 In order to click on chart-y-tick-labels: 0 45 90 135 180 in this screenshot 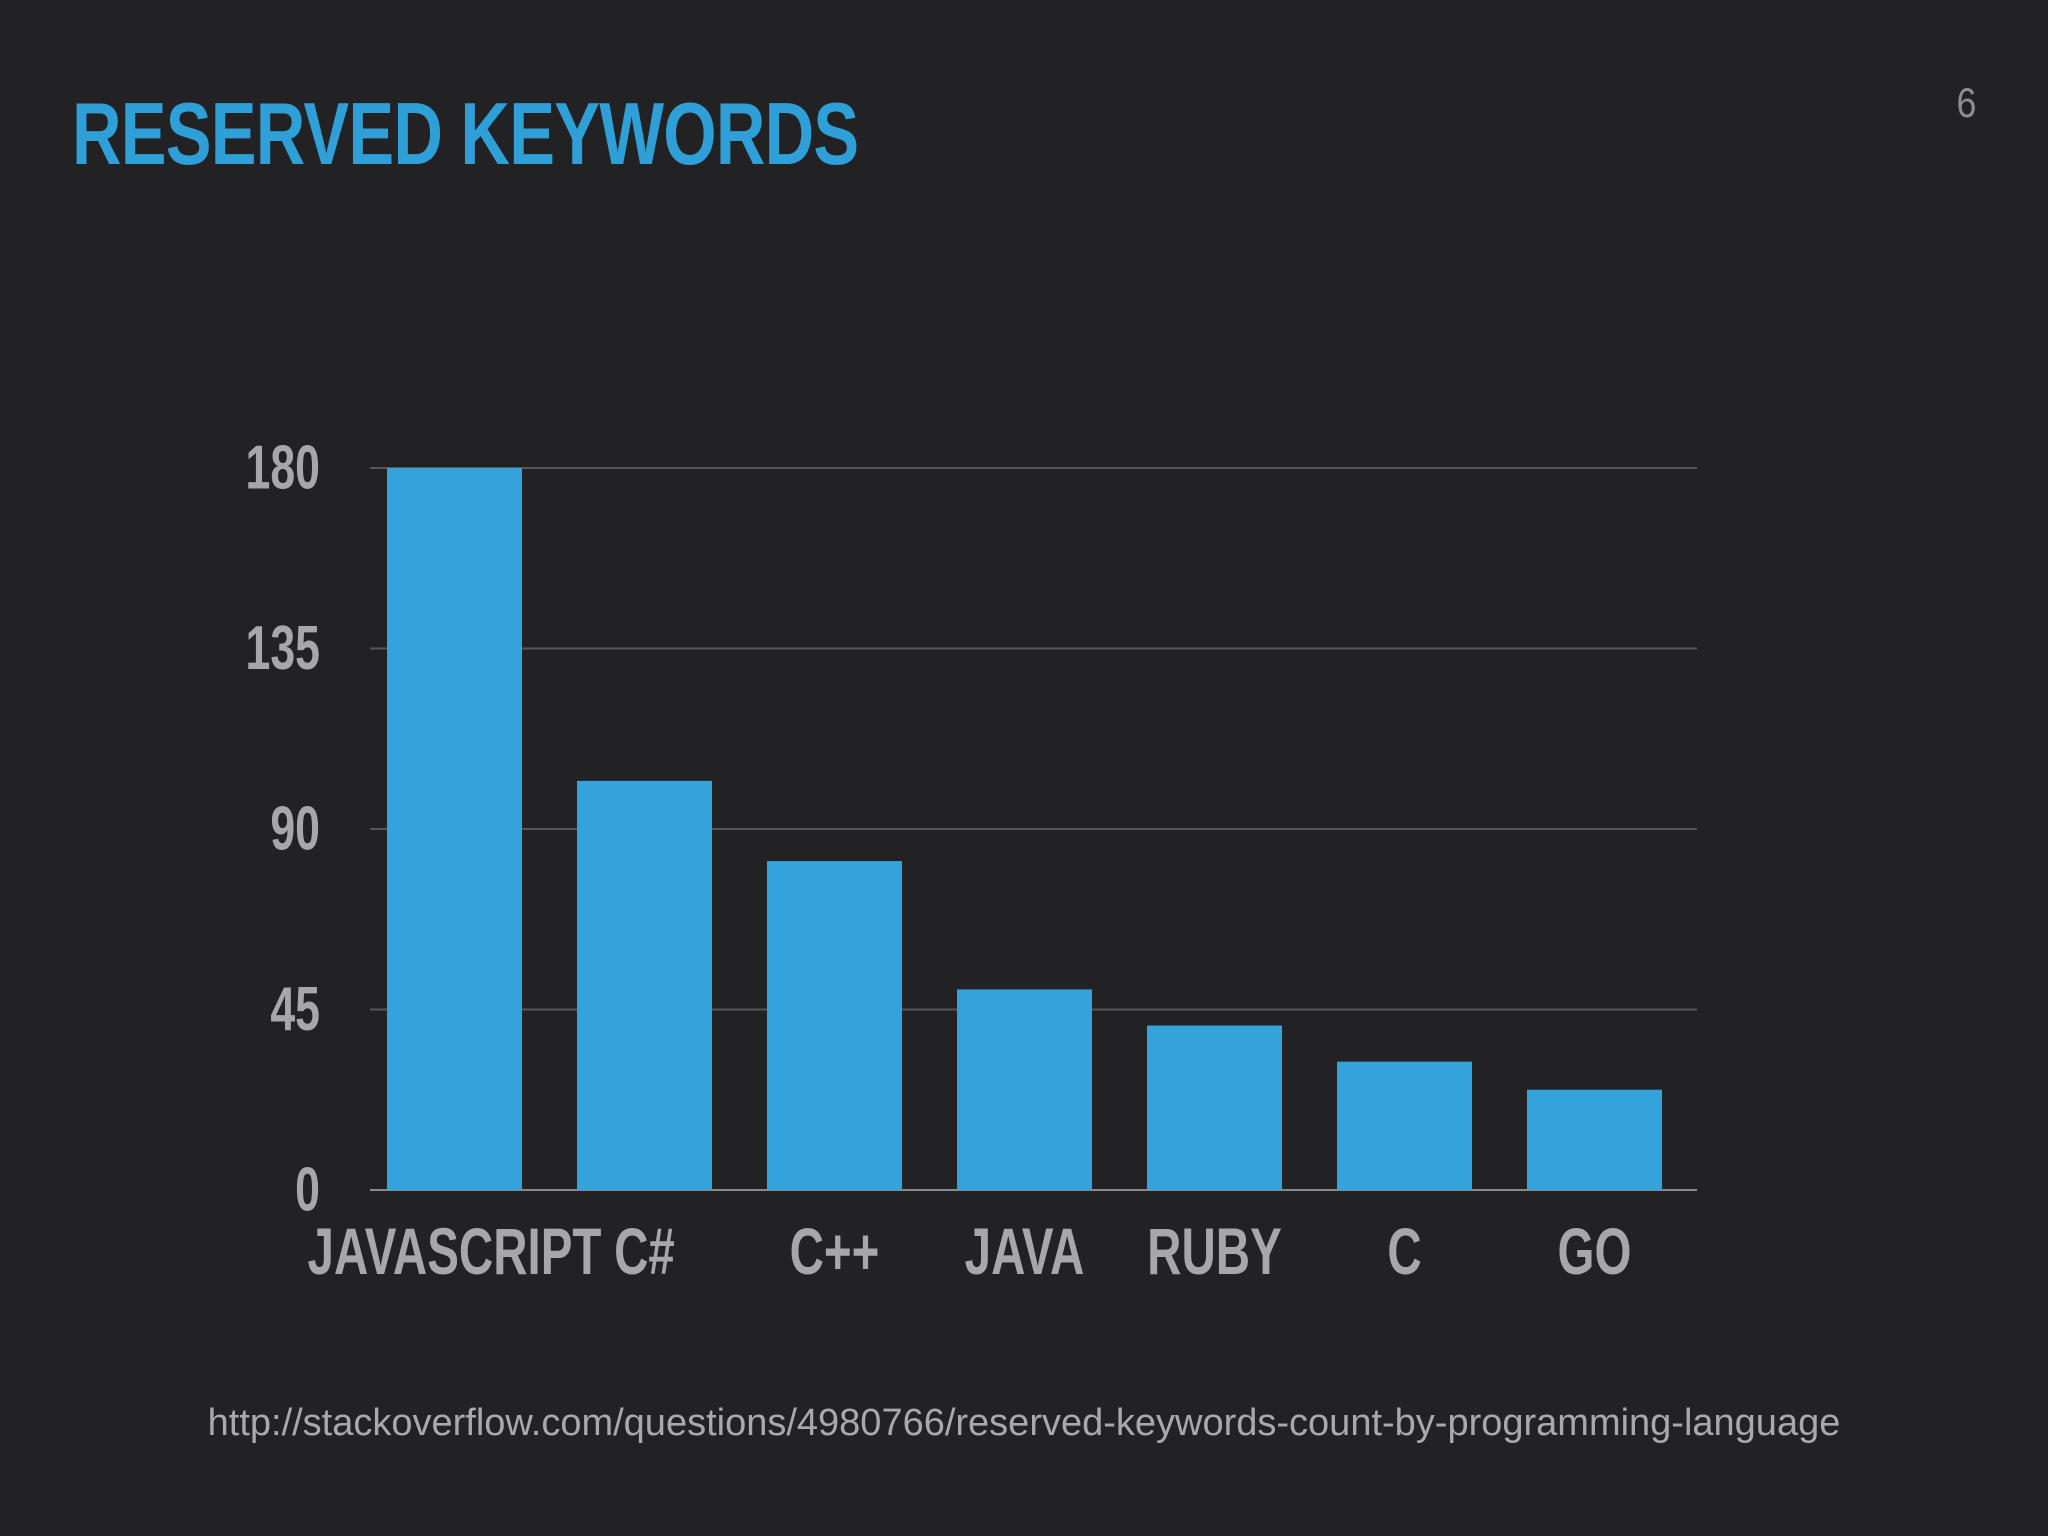, I will do `click(283, 829)`.